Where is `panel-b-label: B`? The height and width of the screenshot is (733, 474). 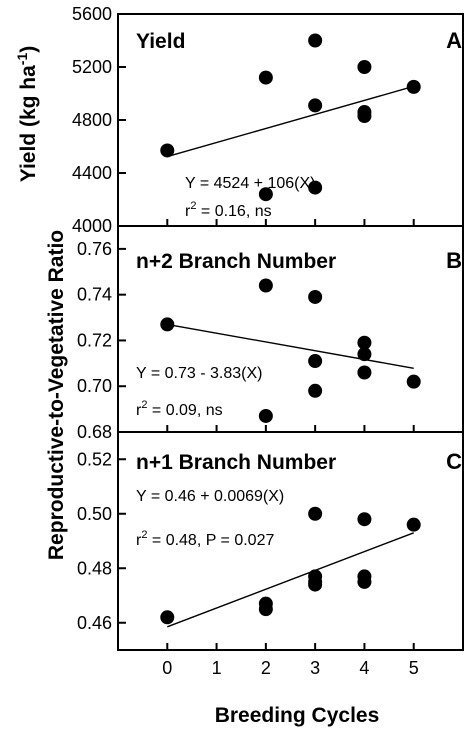 panel-b-label: B is located at coordinates (454, 260).